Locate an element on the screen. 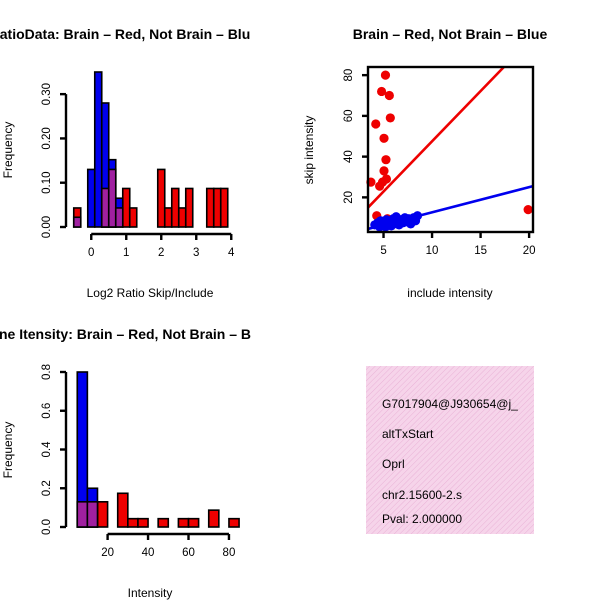 This screenshot has width=600, height=600. intensity-y-tick-label: 0.6 is located at coordinates (47, 411).